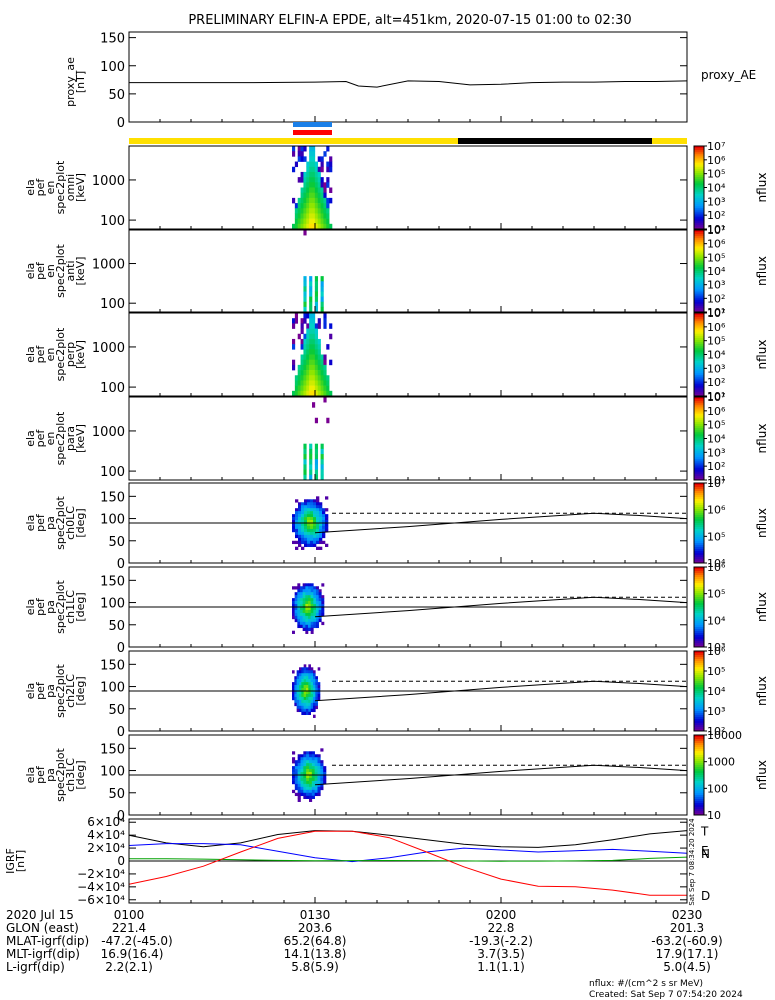  What do you see at coordinates (101, 887) in the screenshot?
I see `y-tick-label: −4×10⁴` at bounding box center [101, 887].